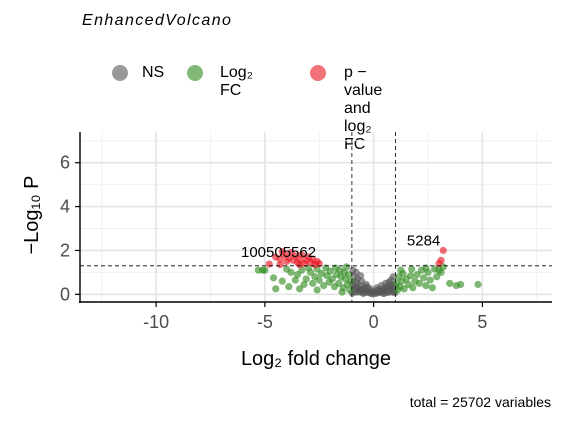 The image size is (568, 428). What do you see at coordinates (318, 73) in the screenshot?
I see `legend-marker-pfc` at bounding box center [318, 73].